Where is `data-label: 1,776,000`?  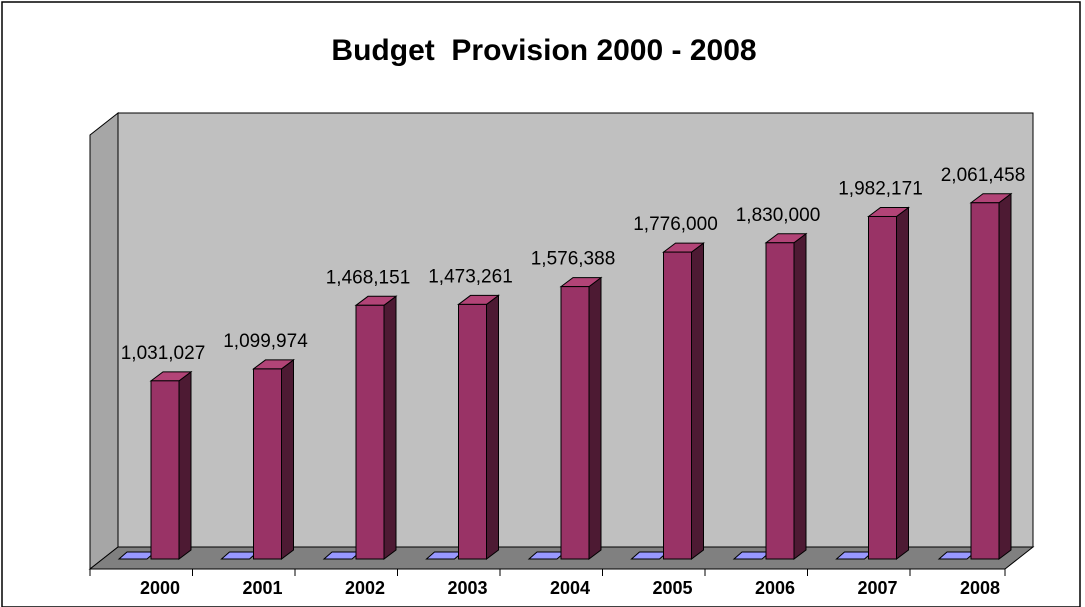 data-label: 1,776,000 is located at coordinates (675, 224).